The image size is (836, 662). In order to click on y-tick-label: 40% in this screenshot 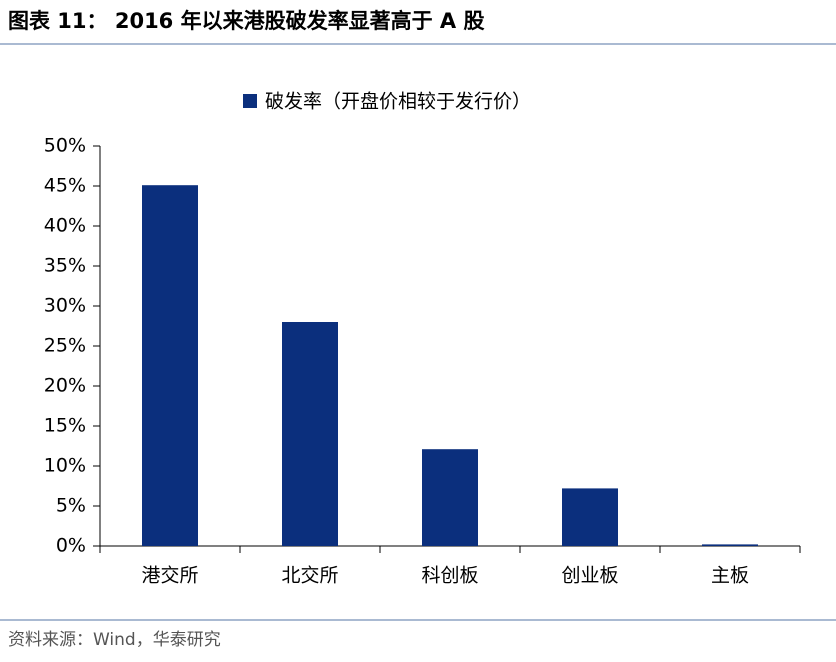, I will do `click(65, 226)`.